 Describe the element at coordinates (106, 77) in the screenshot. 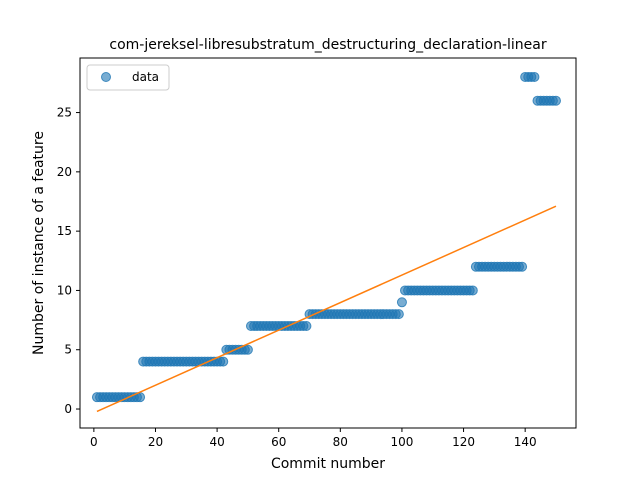

I see `legend-marker` at that location.